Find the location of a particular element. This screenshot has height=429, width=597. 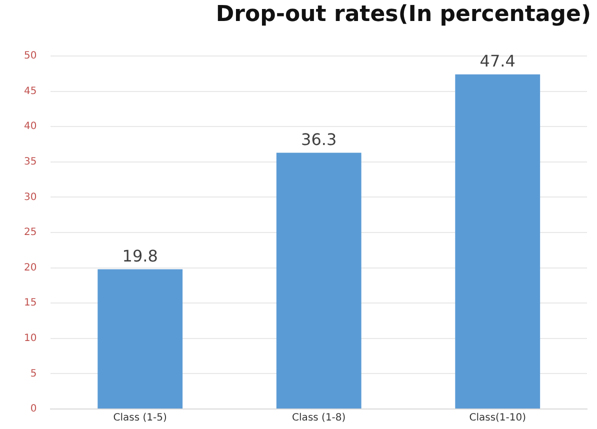

y-tick-label: 5 is located at coordinates (33, 374).